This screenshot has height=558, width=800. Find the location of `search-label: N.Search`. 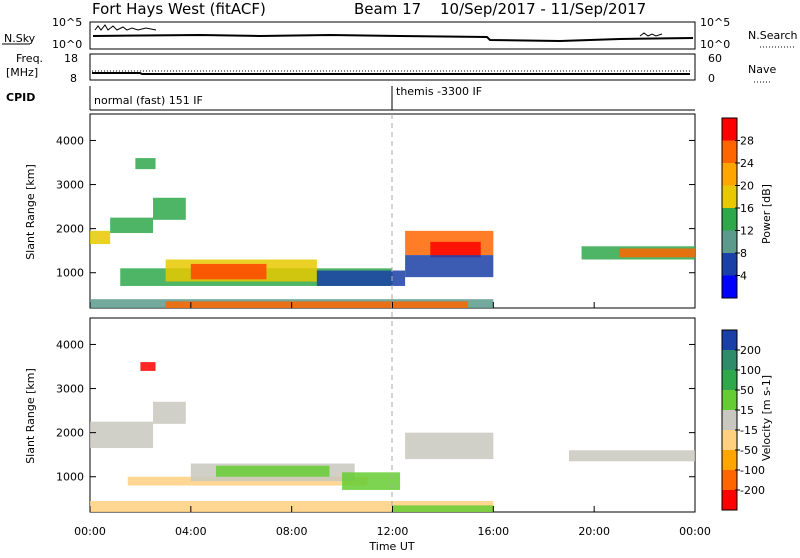

search-label: N.Search is located at coordinates (773, 35).